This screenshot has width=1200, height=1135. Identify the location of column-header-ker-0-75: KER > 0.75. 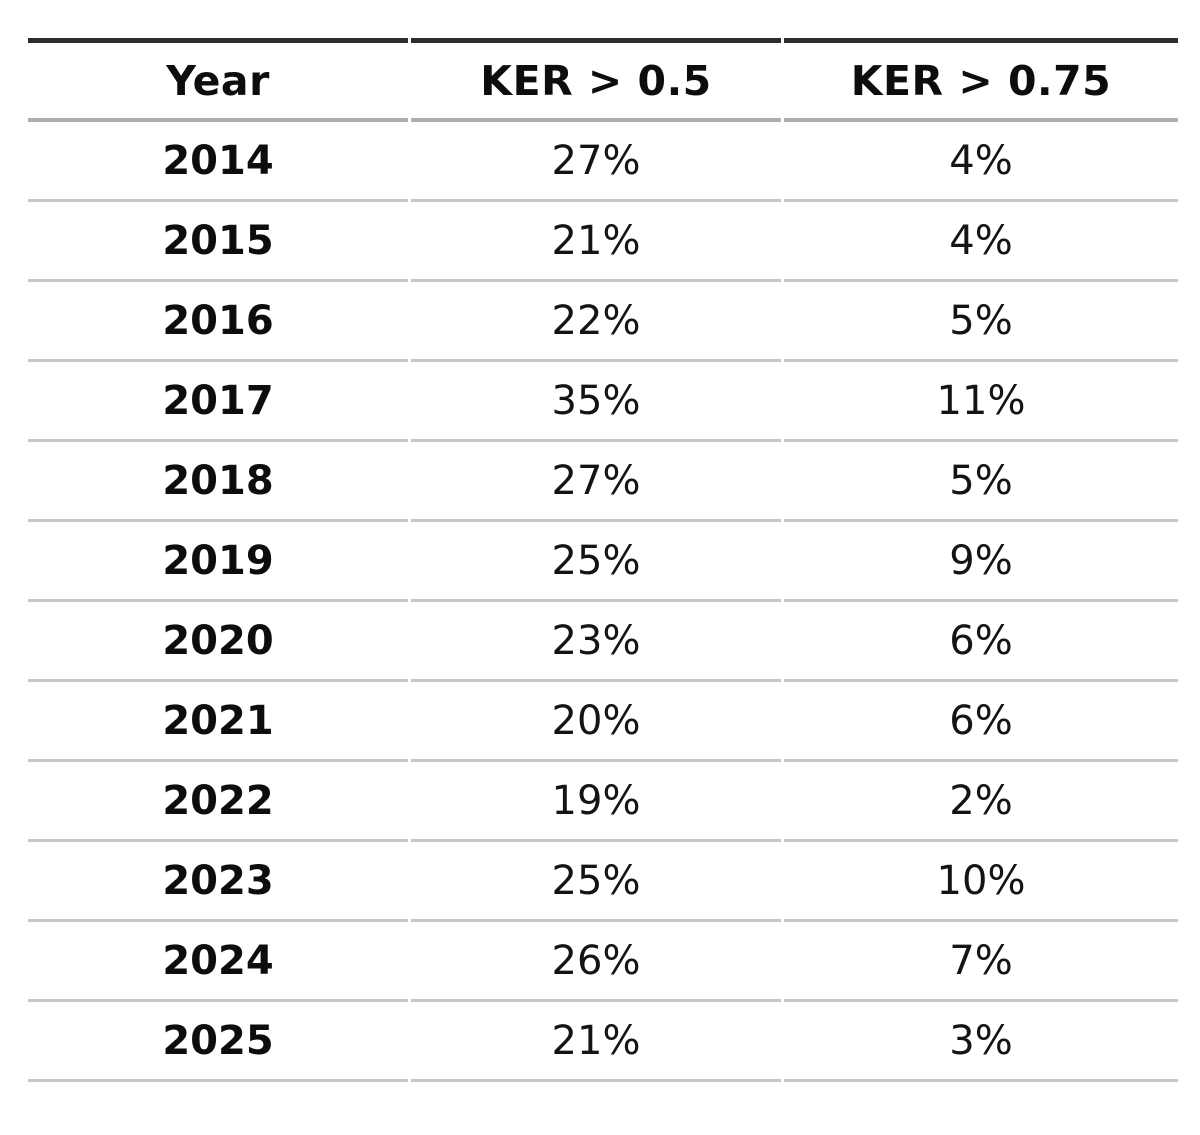
(981, 80).